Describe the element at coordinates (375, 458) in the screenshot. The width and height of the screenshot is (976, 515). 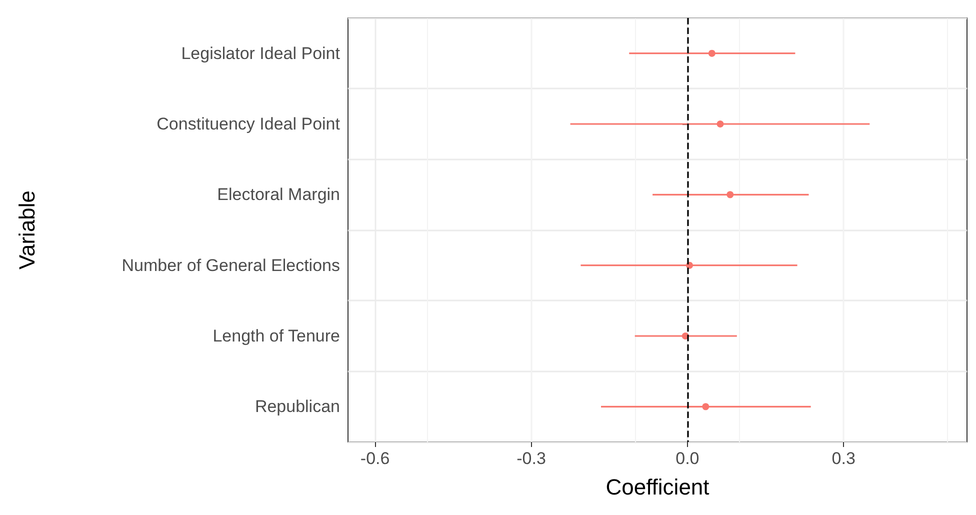
I see `x-tick-label: -0.6` at that location.